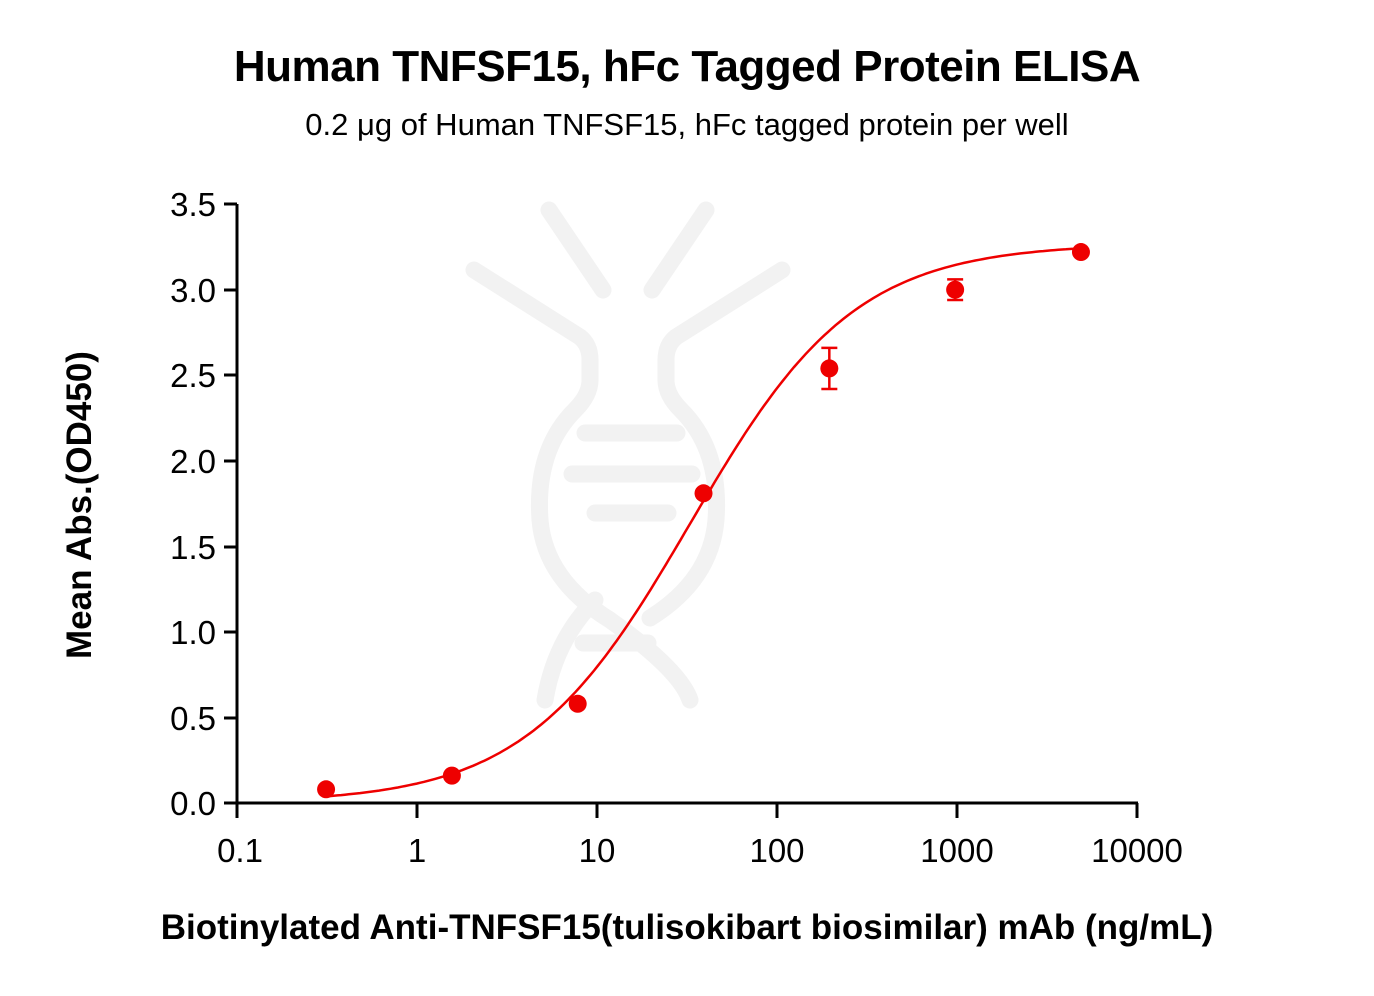 The width and height of the screenshot is (1374, 996). I want to click on y-tick: 3.0, so click(193, 290).